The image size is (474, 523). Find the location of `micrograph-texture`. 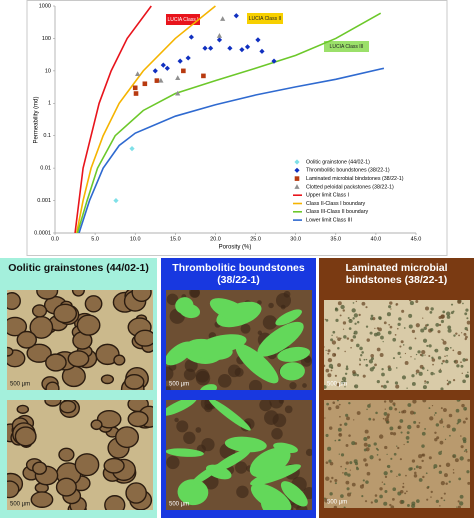

micrograph-texture is located at coordinates (239, 340).